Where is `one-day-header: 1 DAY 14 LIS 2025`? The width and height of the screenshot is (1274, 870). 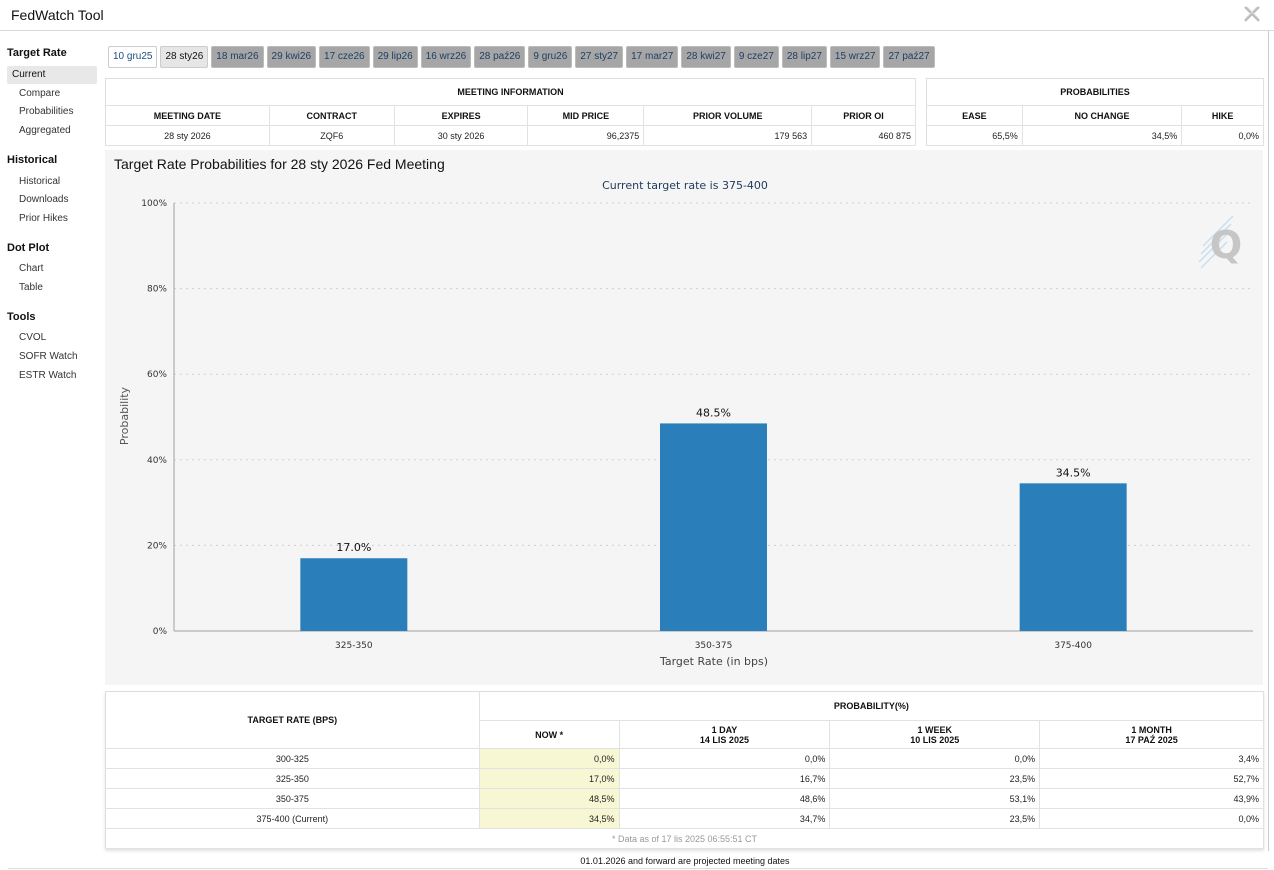
one-day-header: 1 DAY 14 LIS 2025 is located at coordinates (725, 734).